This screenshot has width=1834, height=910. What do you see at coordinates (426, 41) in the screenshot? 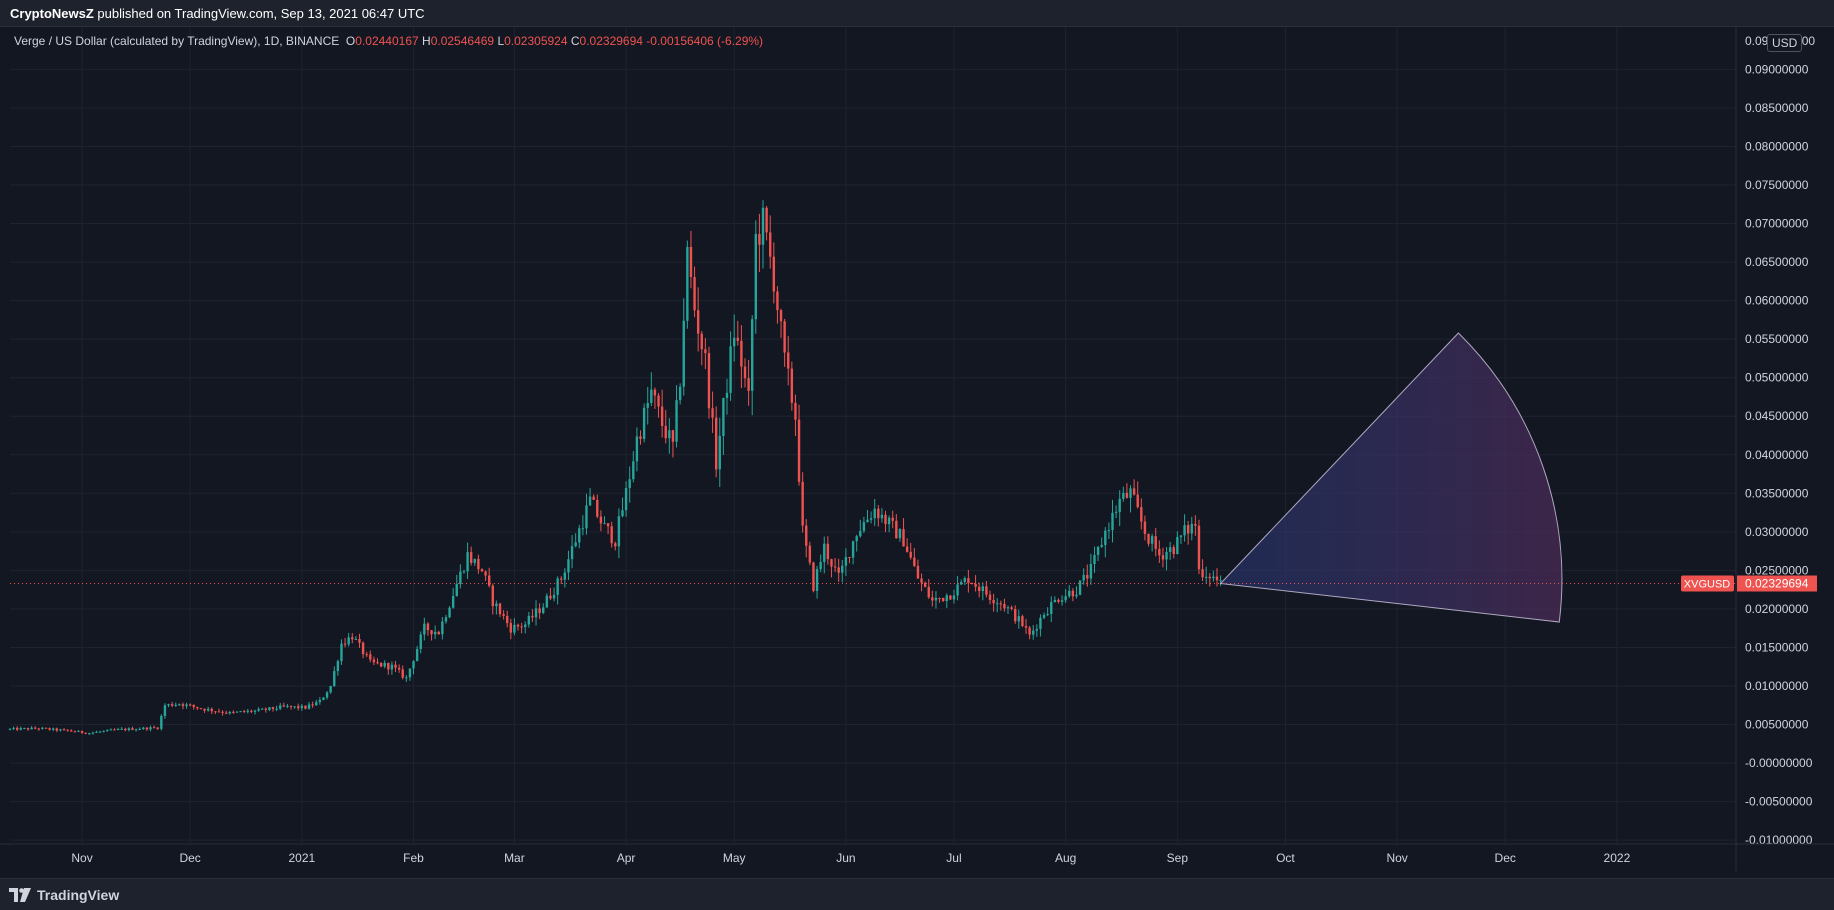
I see `high-label: H` at bounding box center [426, 41].